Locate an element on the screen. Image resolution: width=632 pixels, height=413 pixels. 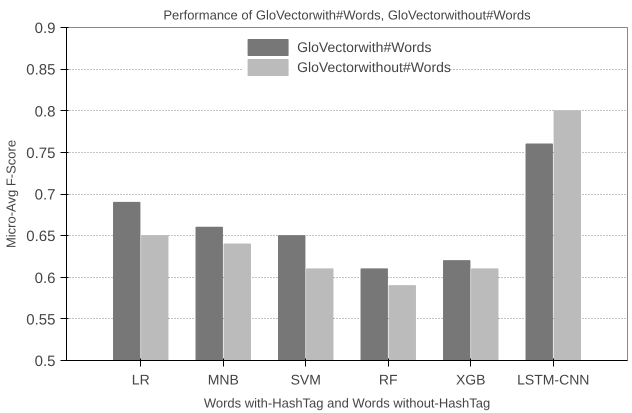
y-tick-label: 0.7 is located at coordinates (45, 195).